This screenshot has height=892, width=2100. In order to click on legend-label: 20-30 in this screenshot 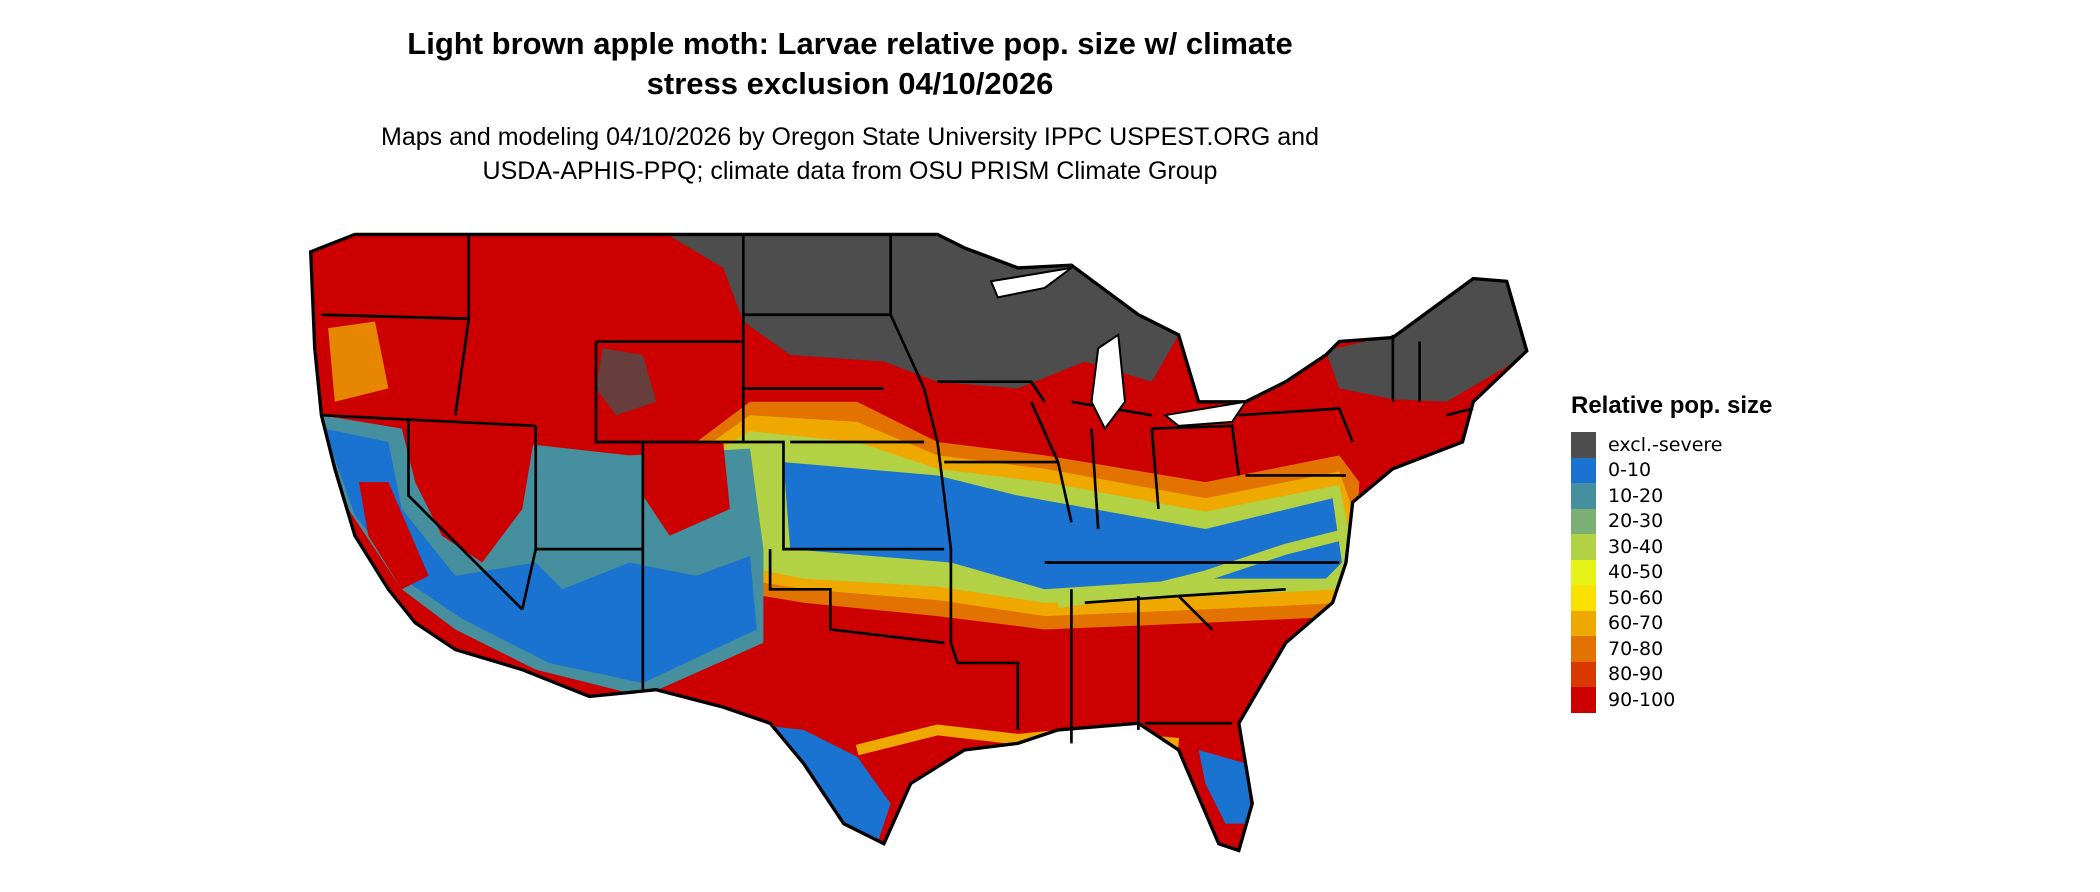, I will do `click(1636, 521)`.